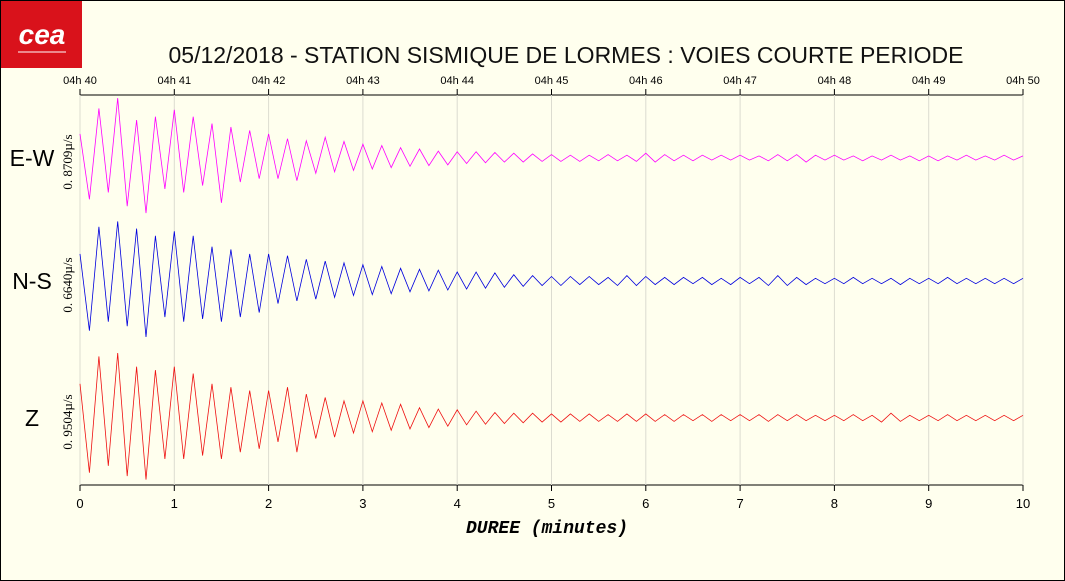  Describe the element at coordinates (551, 503) in the screenshot. I see `x-tick-label: 5` at that location.